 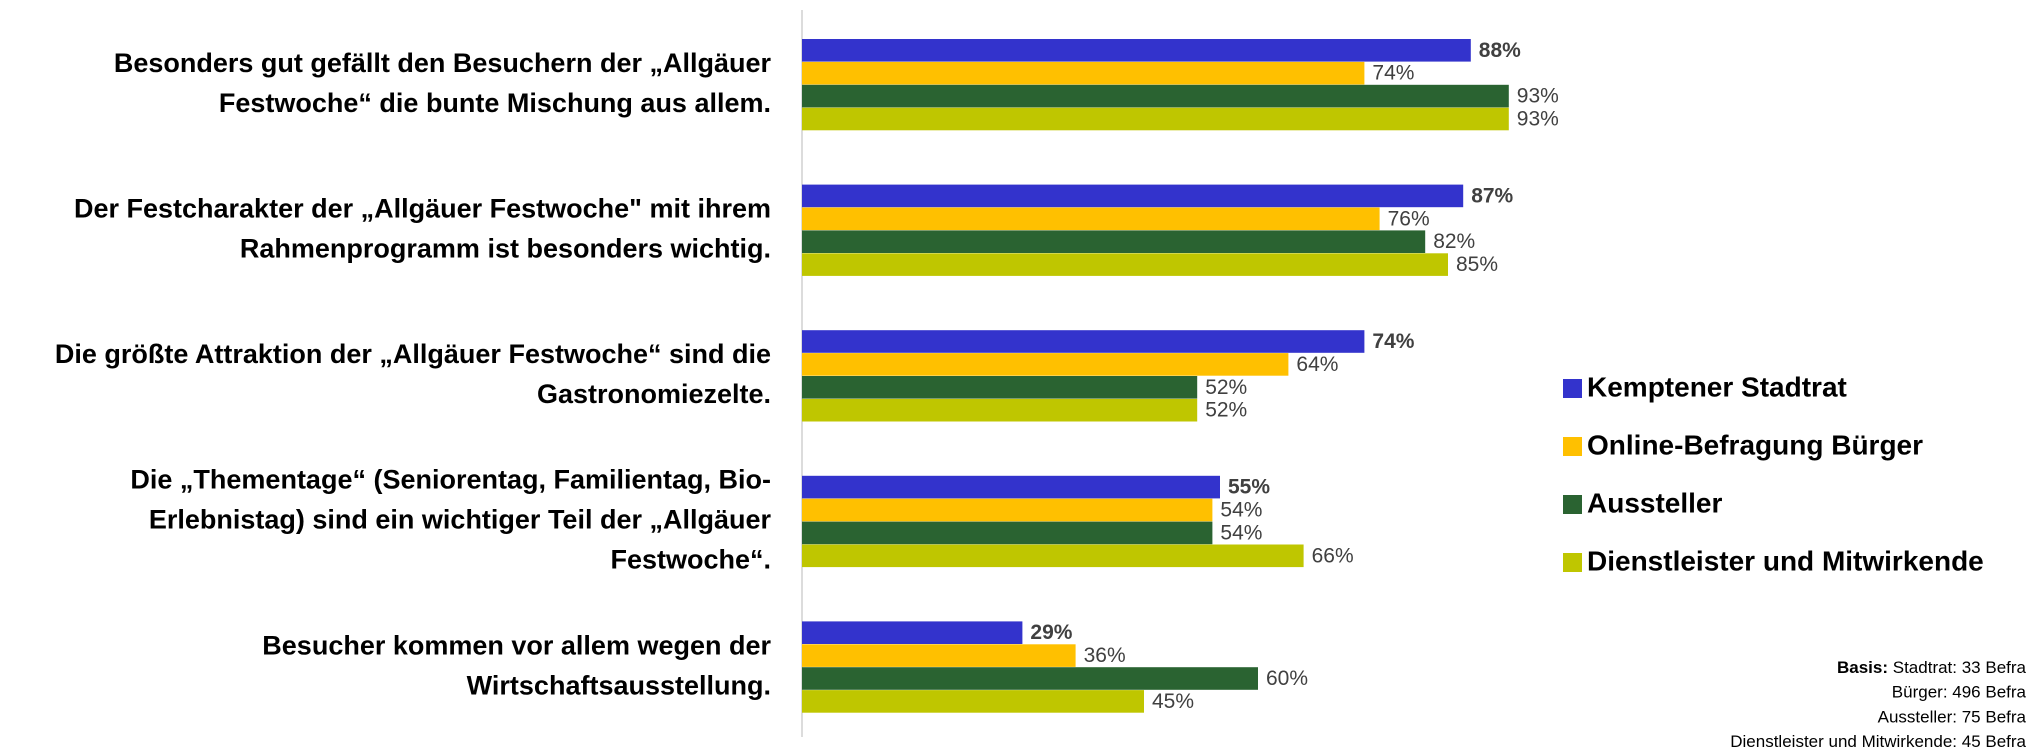 What do you see at coordinates (495, 103) in the screenshot?
I see `category-label: Festwoche“ die bunte Mischung aus allem.` at bounding box center [495, 103].